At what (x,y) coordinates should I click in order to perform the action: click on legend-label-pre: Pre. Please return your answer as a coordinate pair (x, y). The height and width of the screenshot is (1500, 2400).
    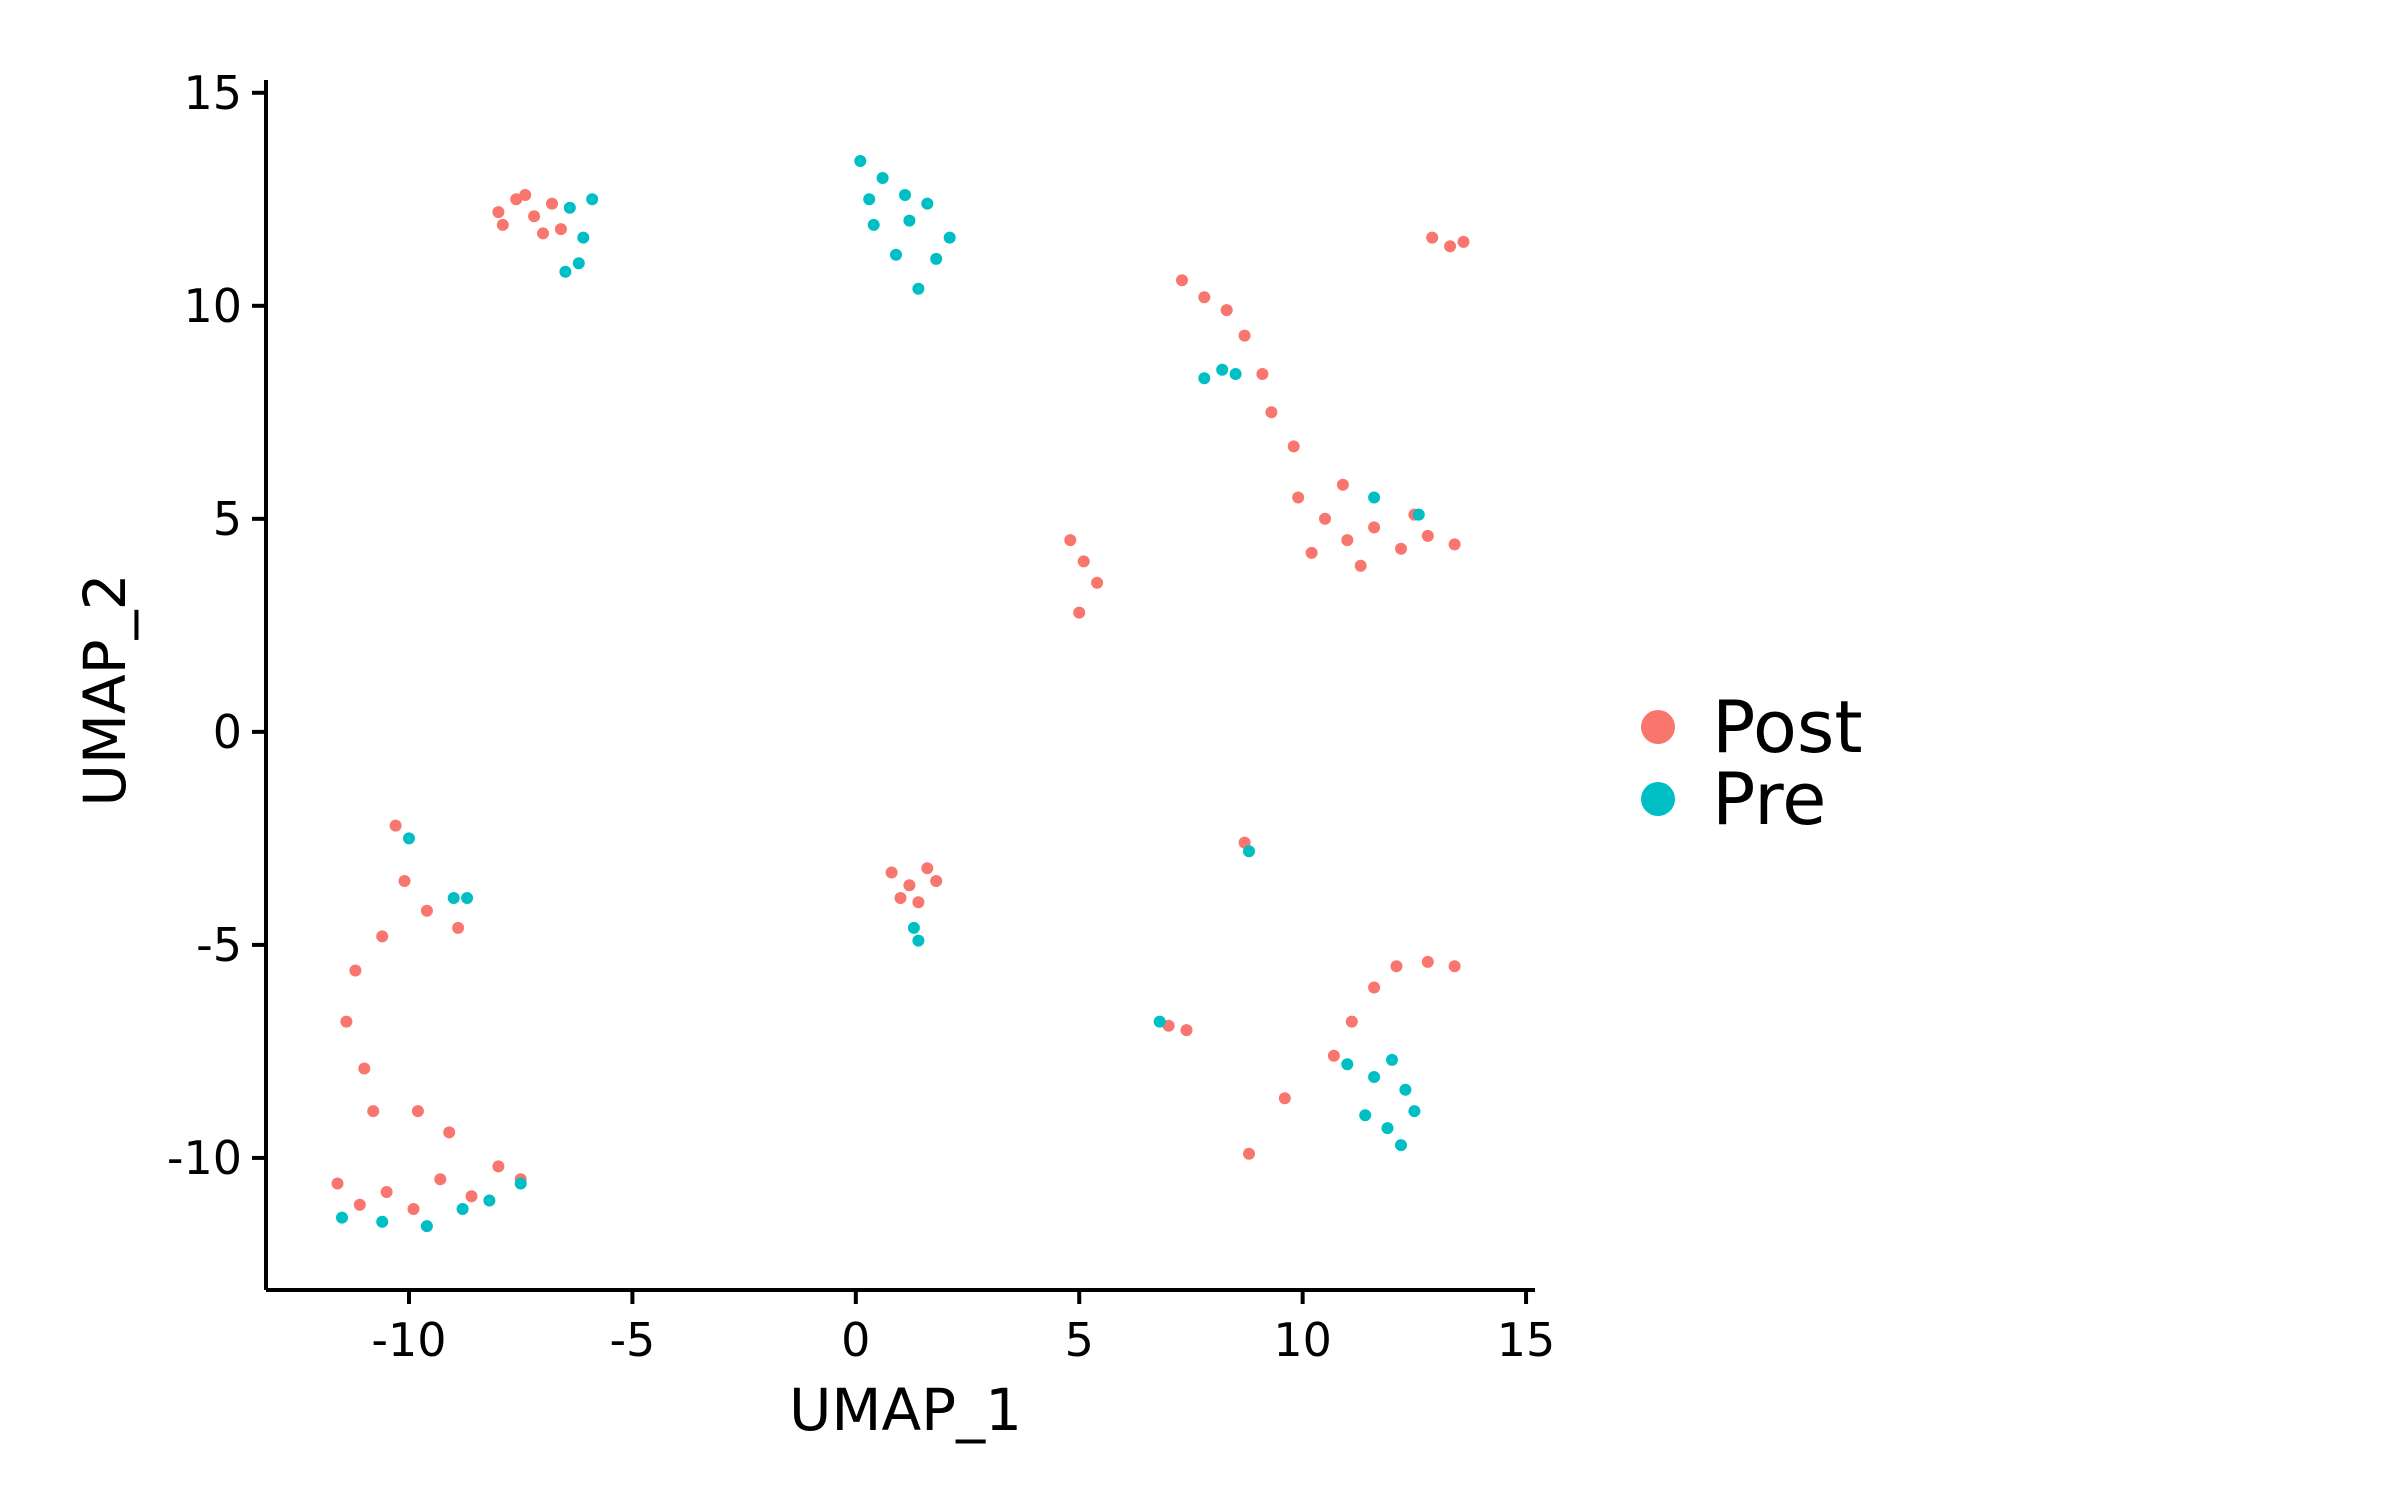
    Looking at the image, I should click on (1769, 799).